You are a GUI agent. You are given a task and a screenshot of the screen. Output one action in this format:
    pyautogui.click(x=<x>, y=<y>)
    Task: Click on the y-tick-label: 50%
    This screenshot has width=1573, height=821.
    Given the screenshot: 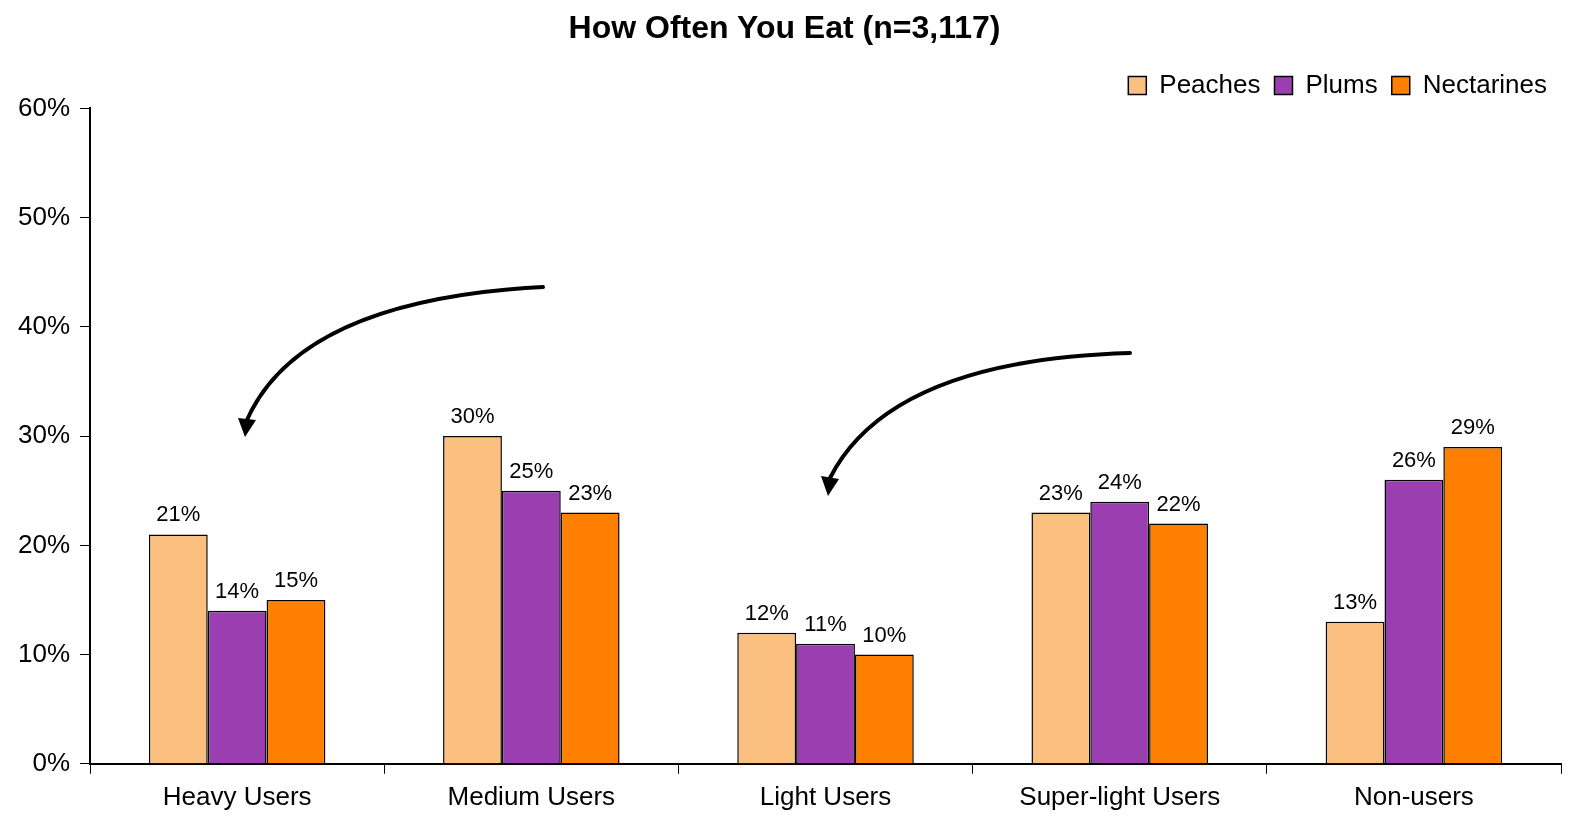 What is the action you would take?
    pyautogui.click(x=44, y=215)
    